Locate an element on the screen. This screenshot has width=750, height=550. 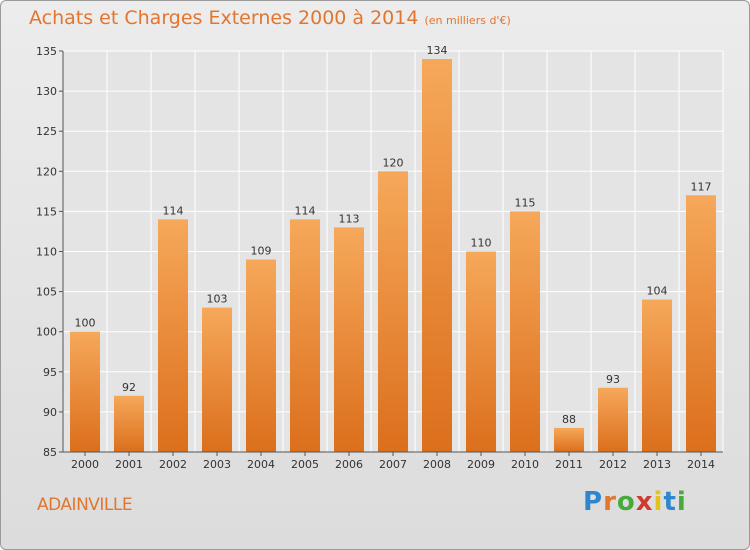
y-tick-label: 100 is located at coordinates (46, 332).